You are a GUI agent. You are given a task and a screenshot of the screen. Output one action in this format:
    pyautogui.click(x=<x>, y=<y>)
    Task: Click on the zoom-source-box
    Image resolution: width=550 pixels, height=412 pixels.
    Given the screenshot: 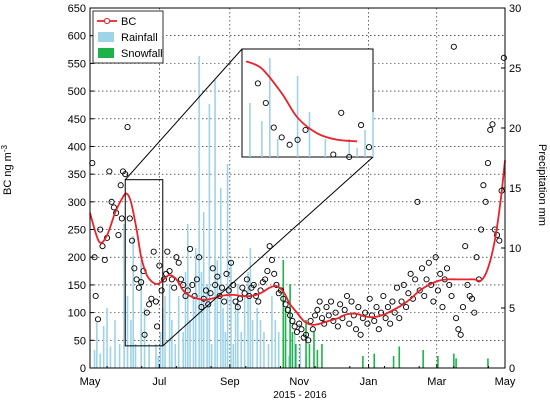 What is the action you would take?
    pyautogui.click(x=144, y=263)
    